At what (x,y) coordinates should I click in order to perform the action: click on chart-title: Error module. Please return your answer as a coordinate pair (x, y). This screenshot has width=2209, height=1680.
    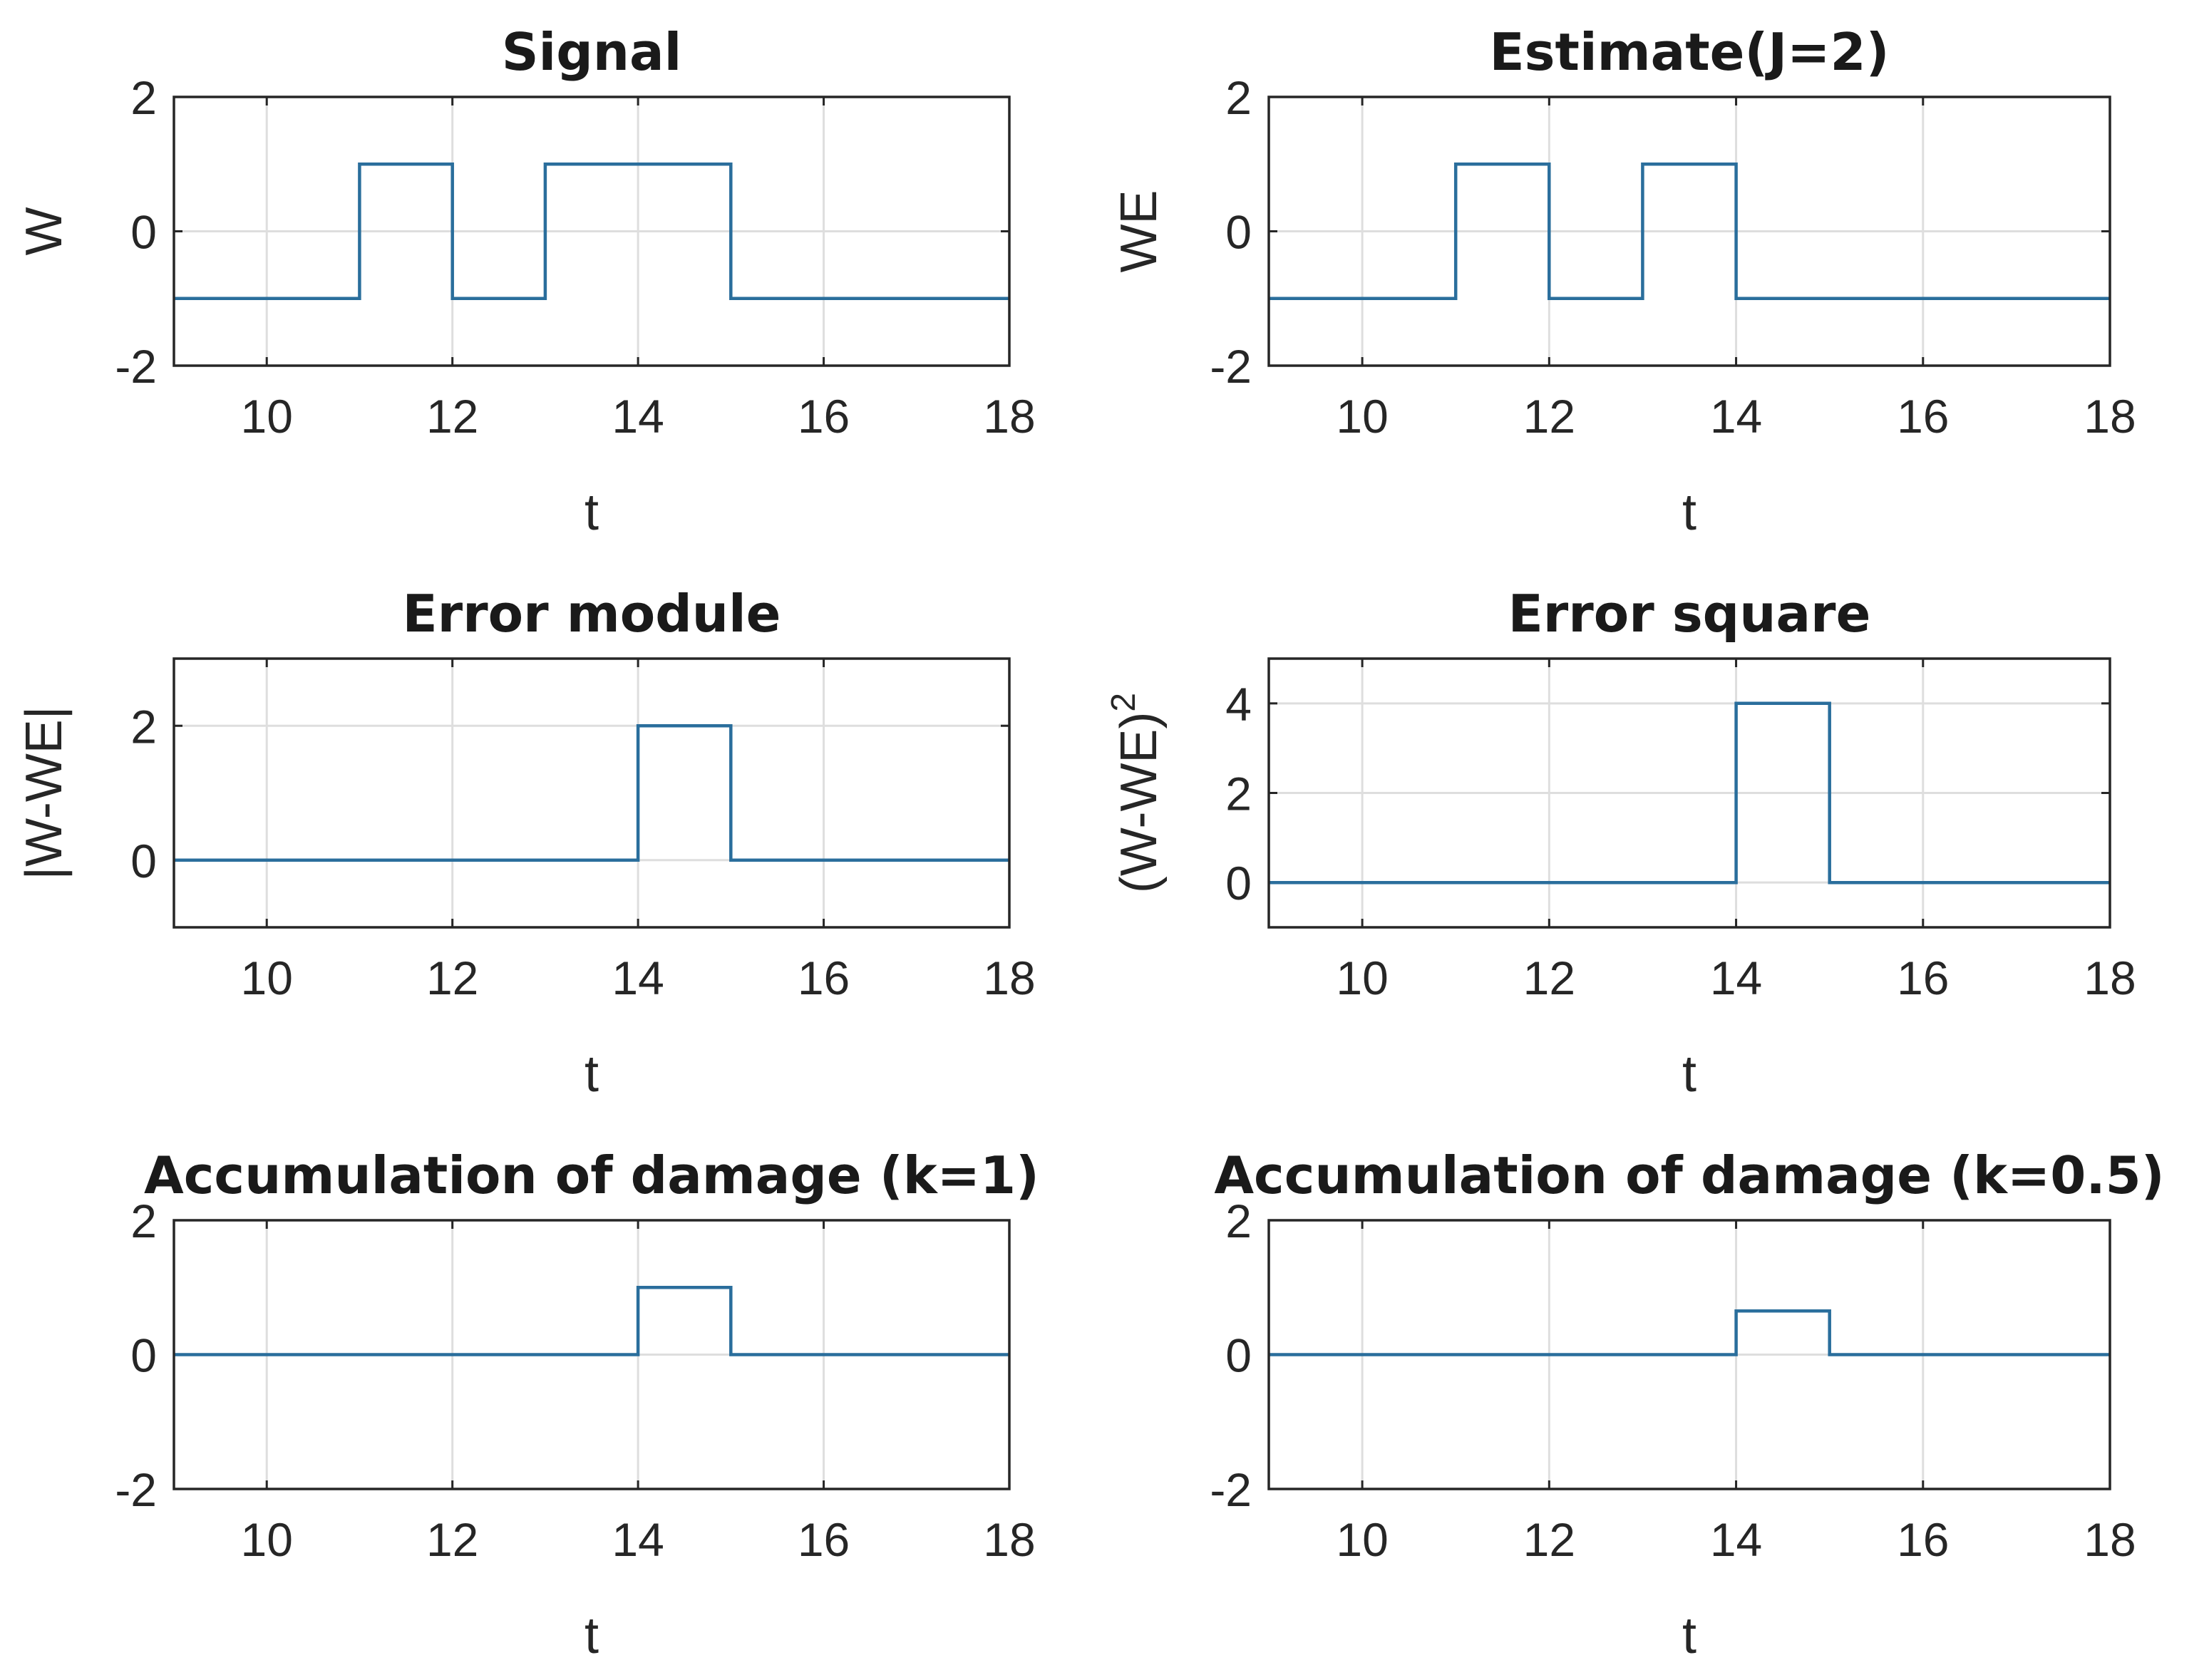
    Looking at the image, I should click on (591, 614).